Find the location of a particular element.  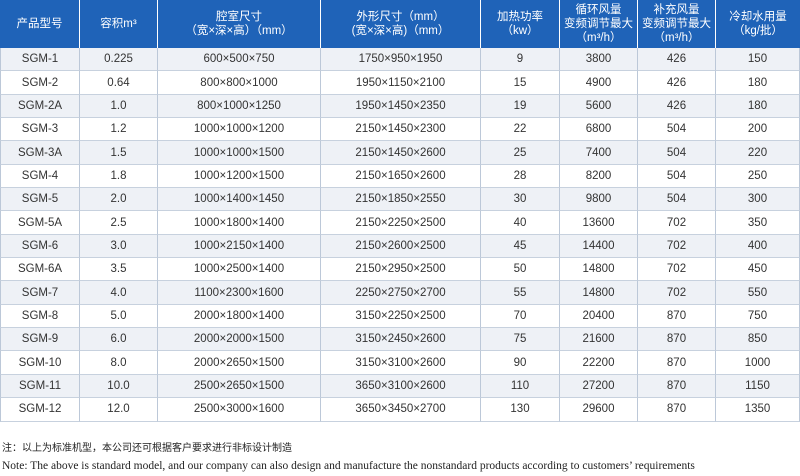

cell-outer-size: 2150×1450×2300 is located at coordinates (401, 130).